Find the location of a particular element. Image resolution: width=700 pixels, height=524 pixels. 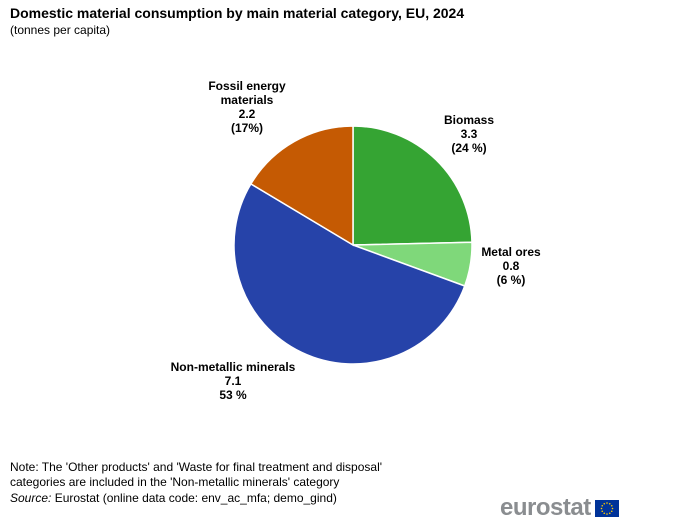

slice-label-biomass: Biomass 3.3 (24 %) is located at coordinates (469, 134).